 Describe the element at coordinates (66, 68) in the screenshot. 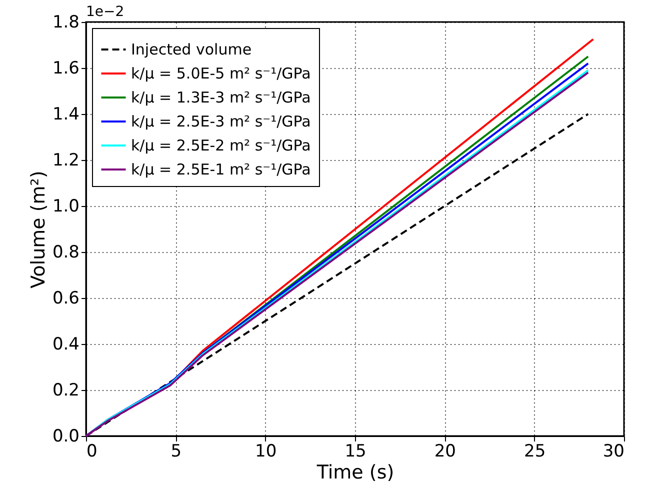

I see `y-tick-label: 1.6` at that location.